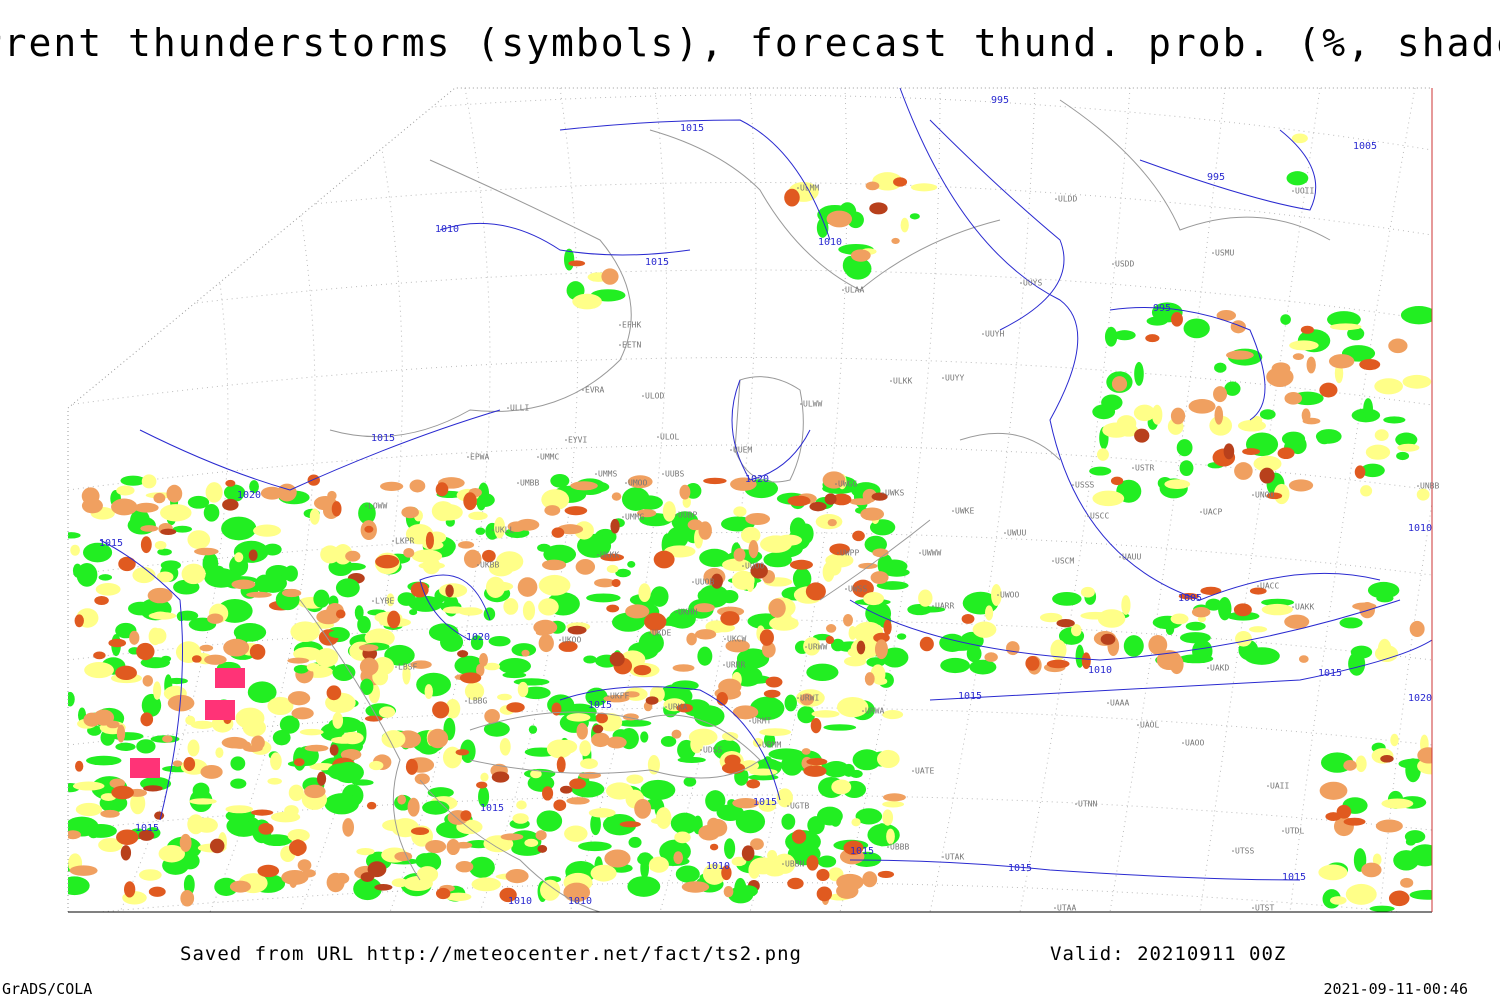  Describe the element at coordinates (761, 721) in the screenshot. I see `station-label: URMT` at that location.